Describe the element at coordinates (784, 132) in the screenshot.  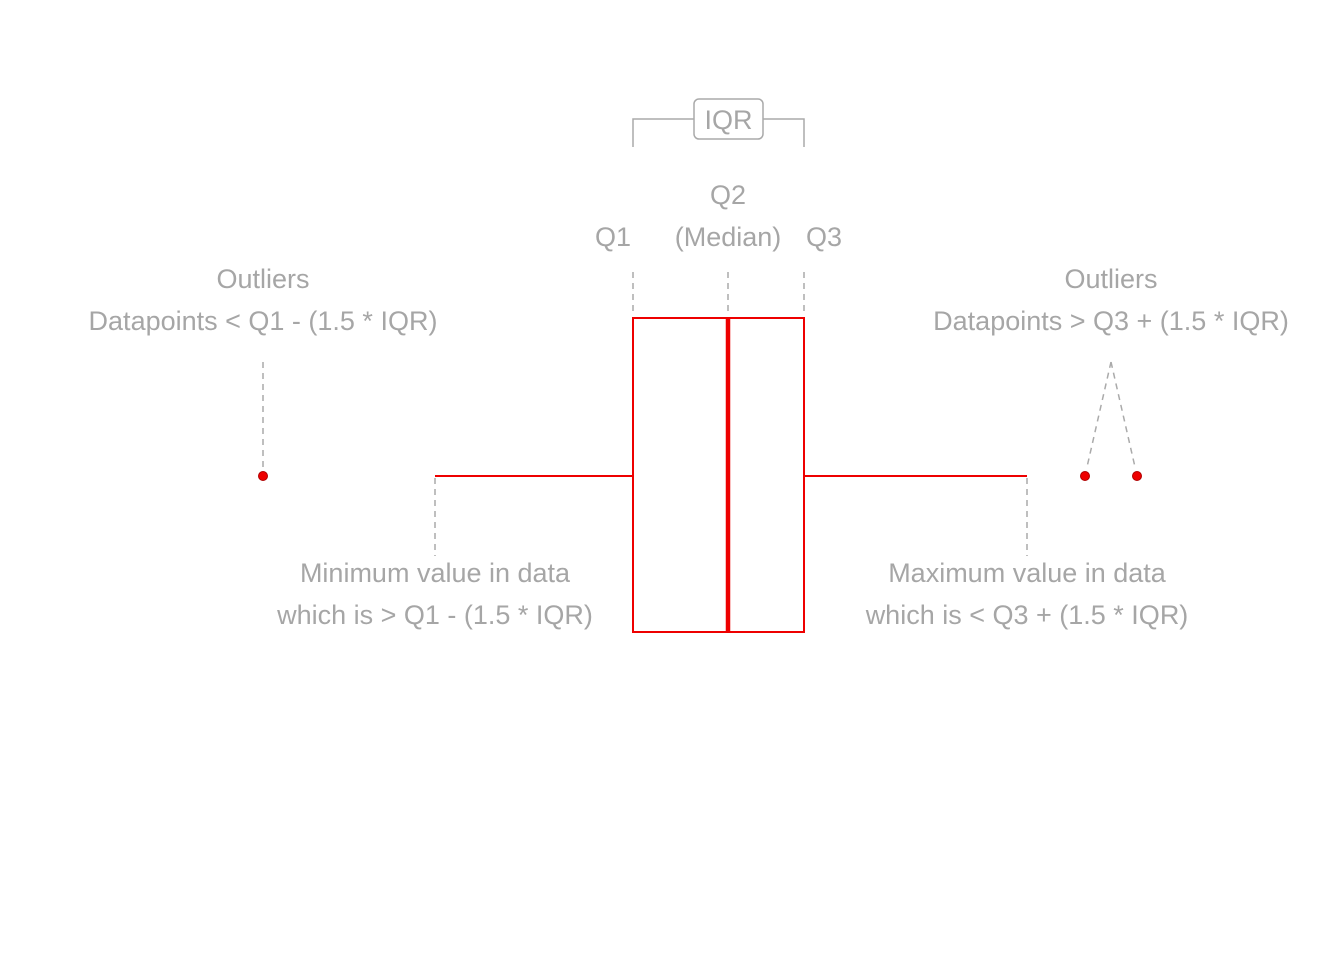
I see `iqr-bracket-right` at that location.